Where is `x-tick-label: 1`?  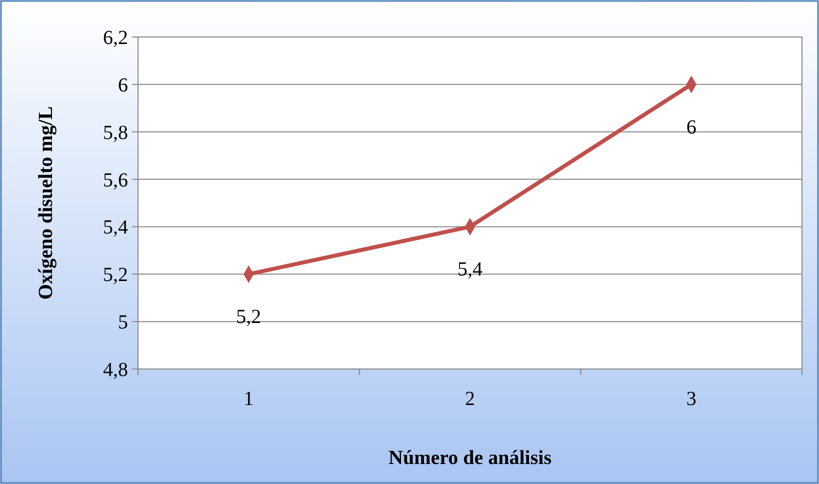
x-tick-label: 1 is located at coordinates (249, 399).